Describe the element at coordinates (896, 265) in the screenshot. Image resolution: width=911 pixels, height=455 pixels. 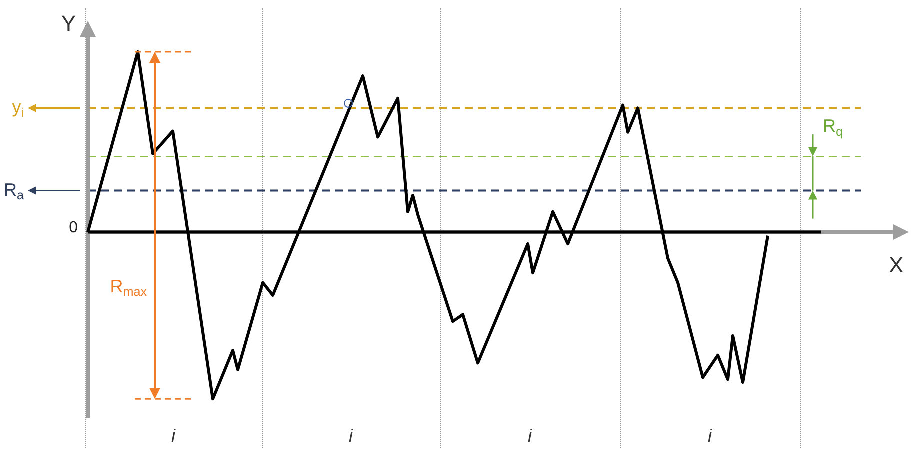
I see `text: X` at that location.